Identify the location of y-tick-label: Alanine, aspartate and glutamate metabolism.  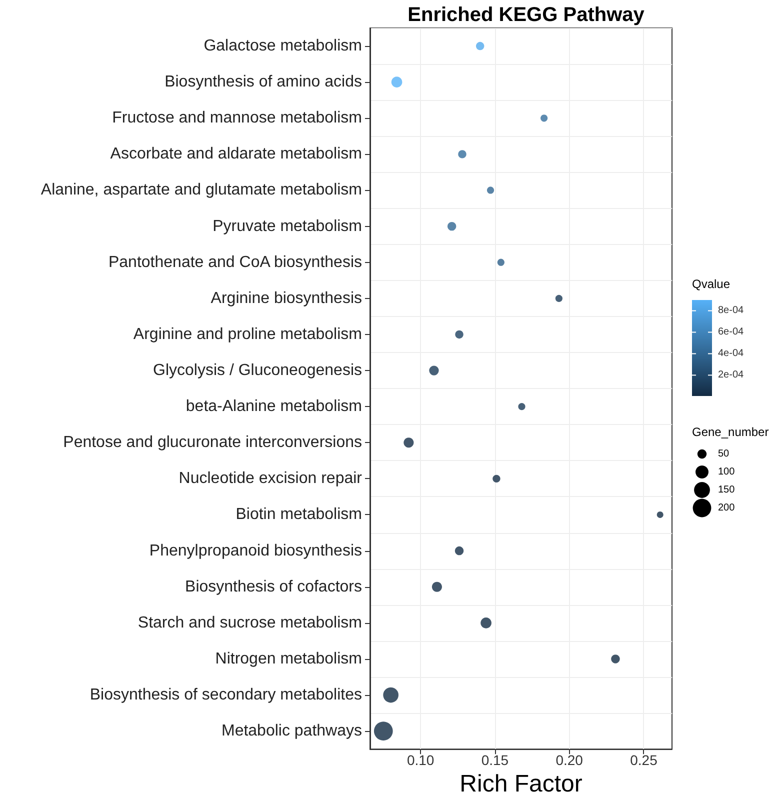
(201, 190).